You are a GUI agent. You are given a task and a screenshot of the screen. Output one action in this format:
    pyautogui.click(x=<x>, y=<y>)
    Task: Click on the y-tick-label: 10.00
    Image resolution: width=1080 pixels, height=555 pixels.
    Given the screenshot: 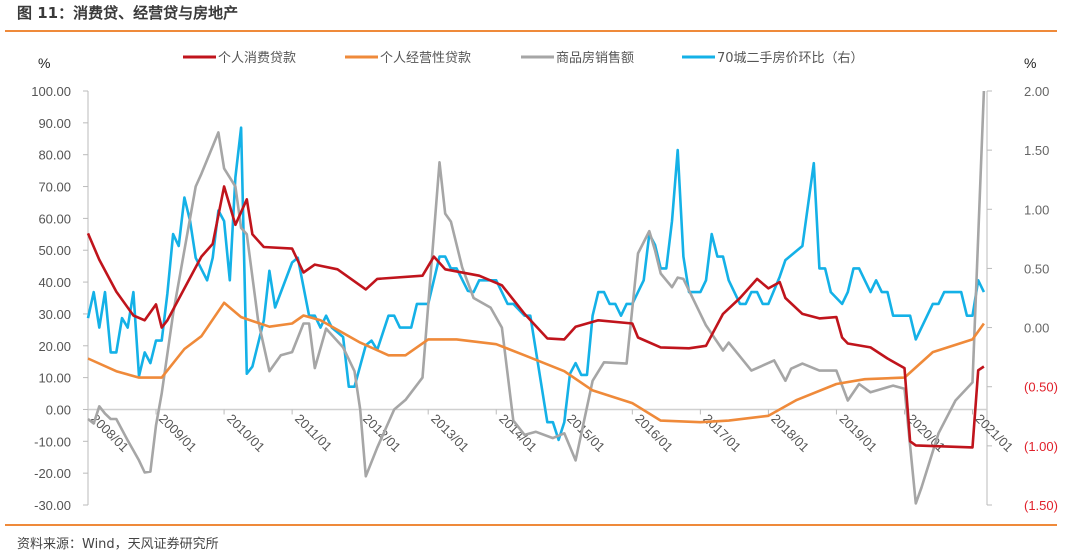 What is the action you would take?
    pyautogui.click(x=54, y=378)
    